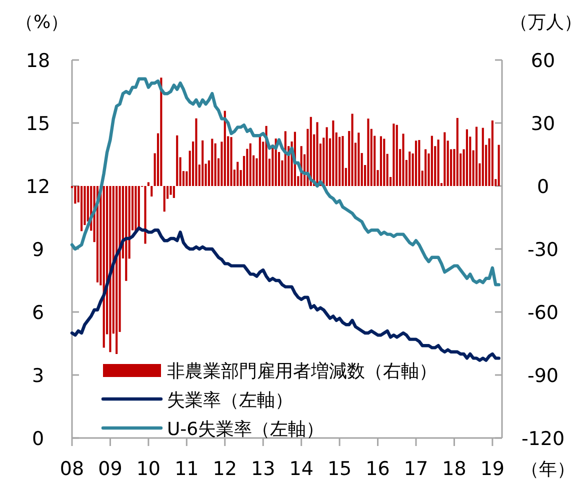 This screenshot has width=581, height=482. I want to click on x-tick-label: 10, so click(148, 469).